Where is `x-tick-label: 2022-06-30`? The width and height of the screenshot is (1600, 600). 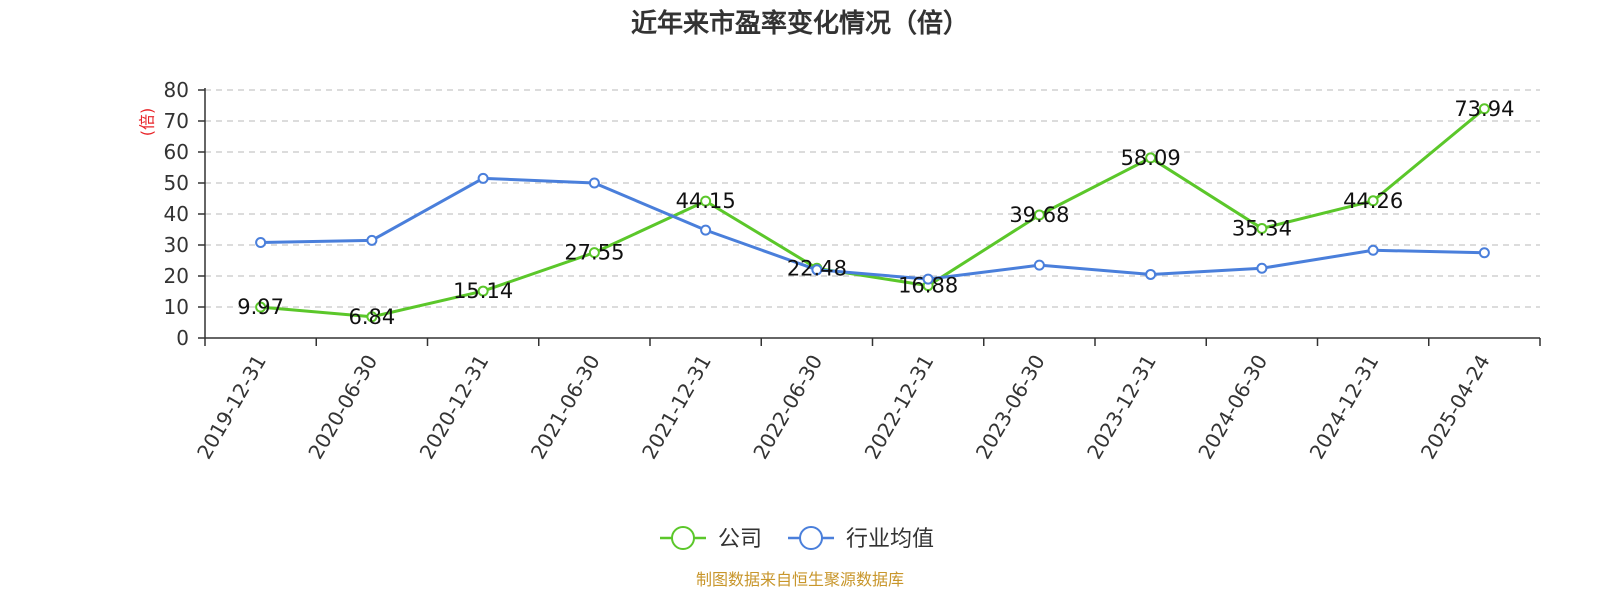
x-tick-label: 2022-06-30 is located at coordinates (787, 407).